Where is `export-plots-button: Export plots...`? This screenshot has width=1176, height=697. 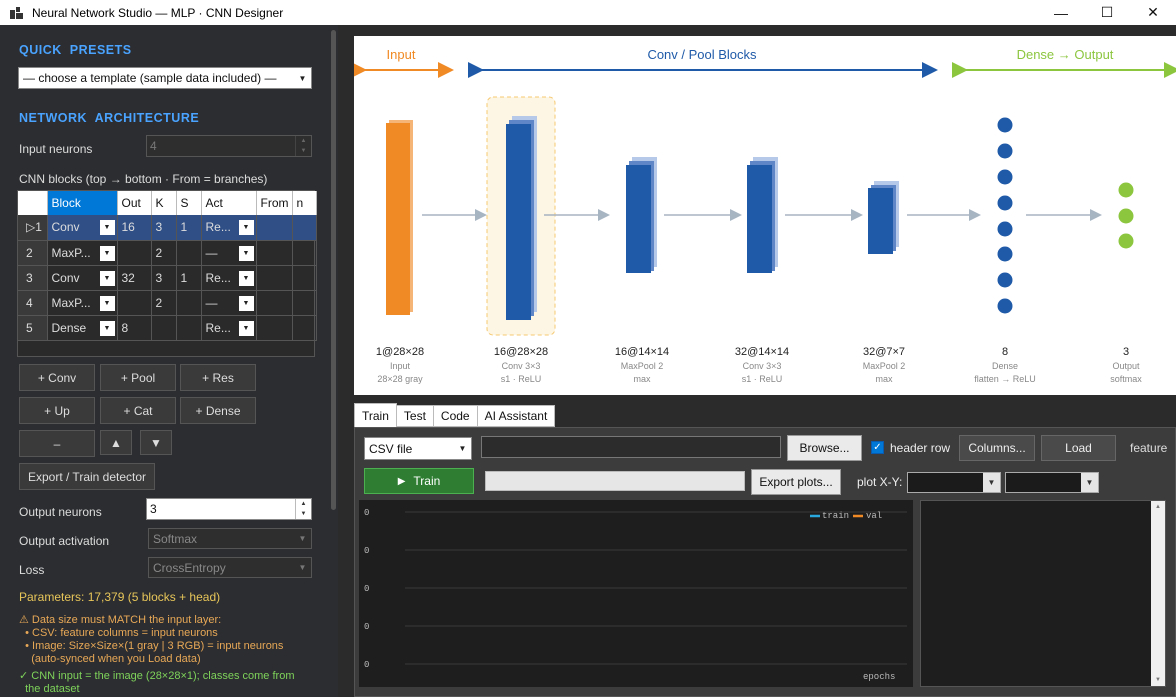 export-plots-button: Export plots... is located at coordinates (796, 482).